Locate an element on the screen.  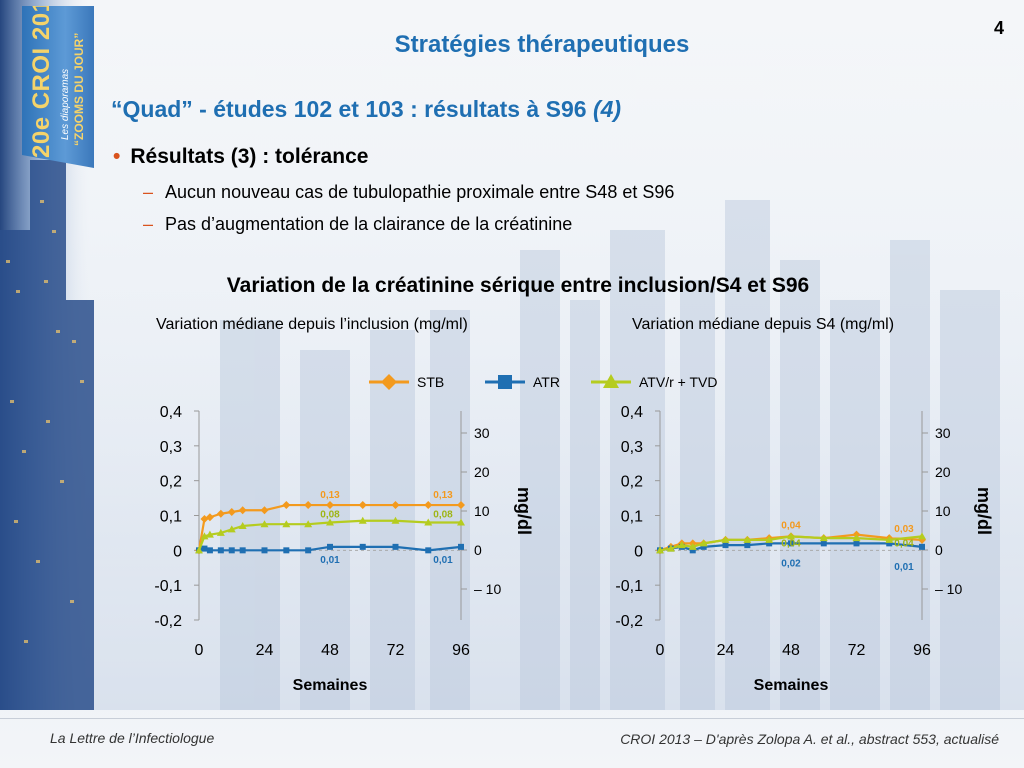
y2-tick-label: 10 is located at coordinates (482, 511).